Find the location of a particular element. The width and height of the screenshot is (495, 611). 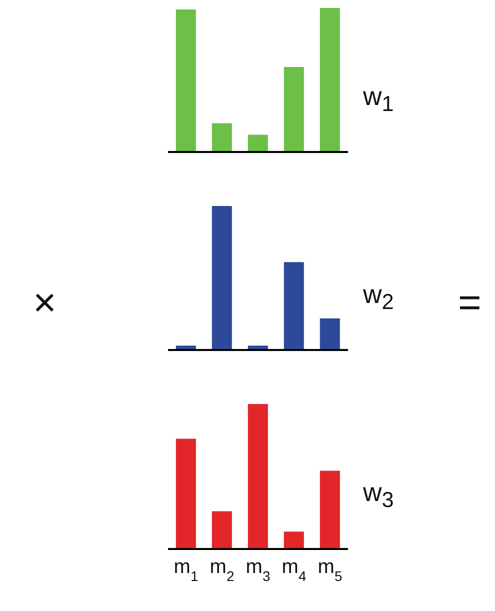

x-tick-label: m$_{2}$ is located at coordinates (222, 570).